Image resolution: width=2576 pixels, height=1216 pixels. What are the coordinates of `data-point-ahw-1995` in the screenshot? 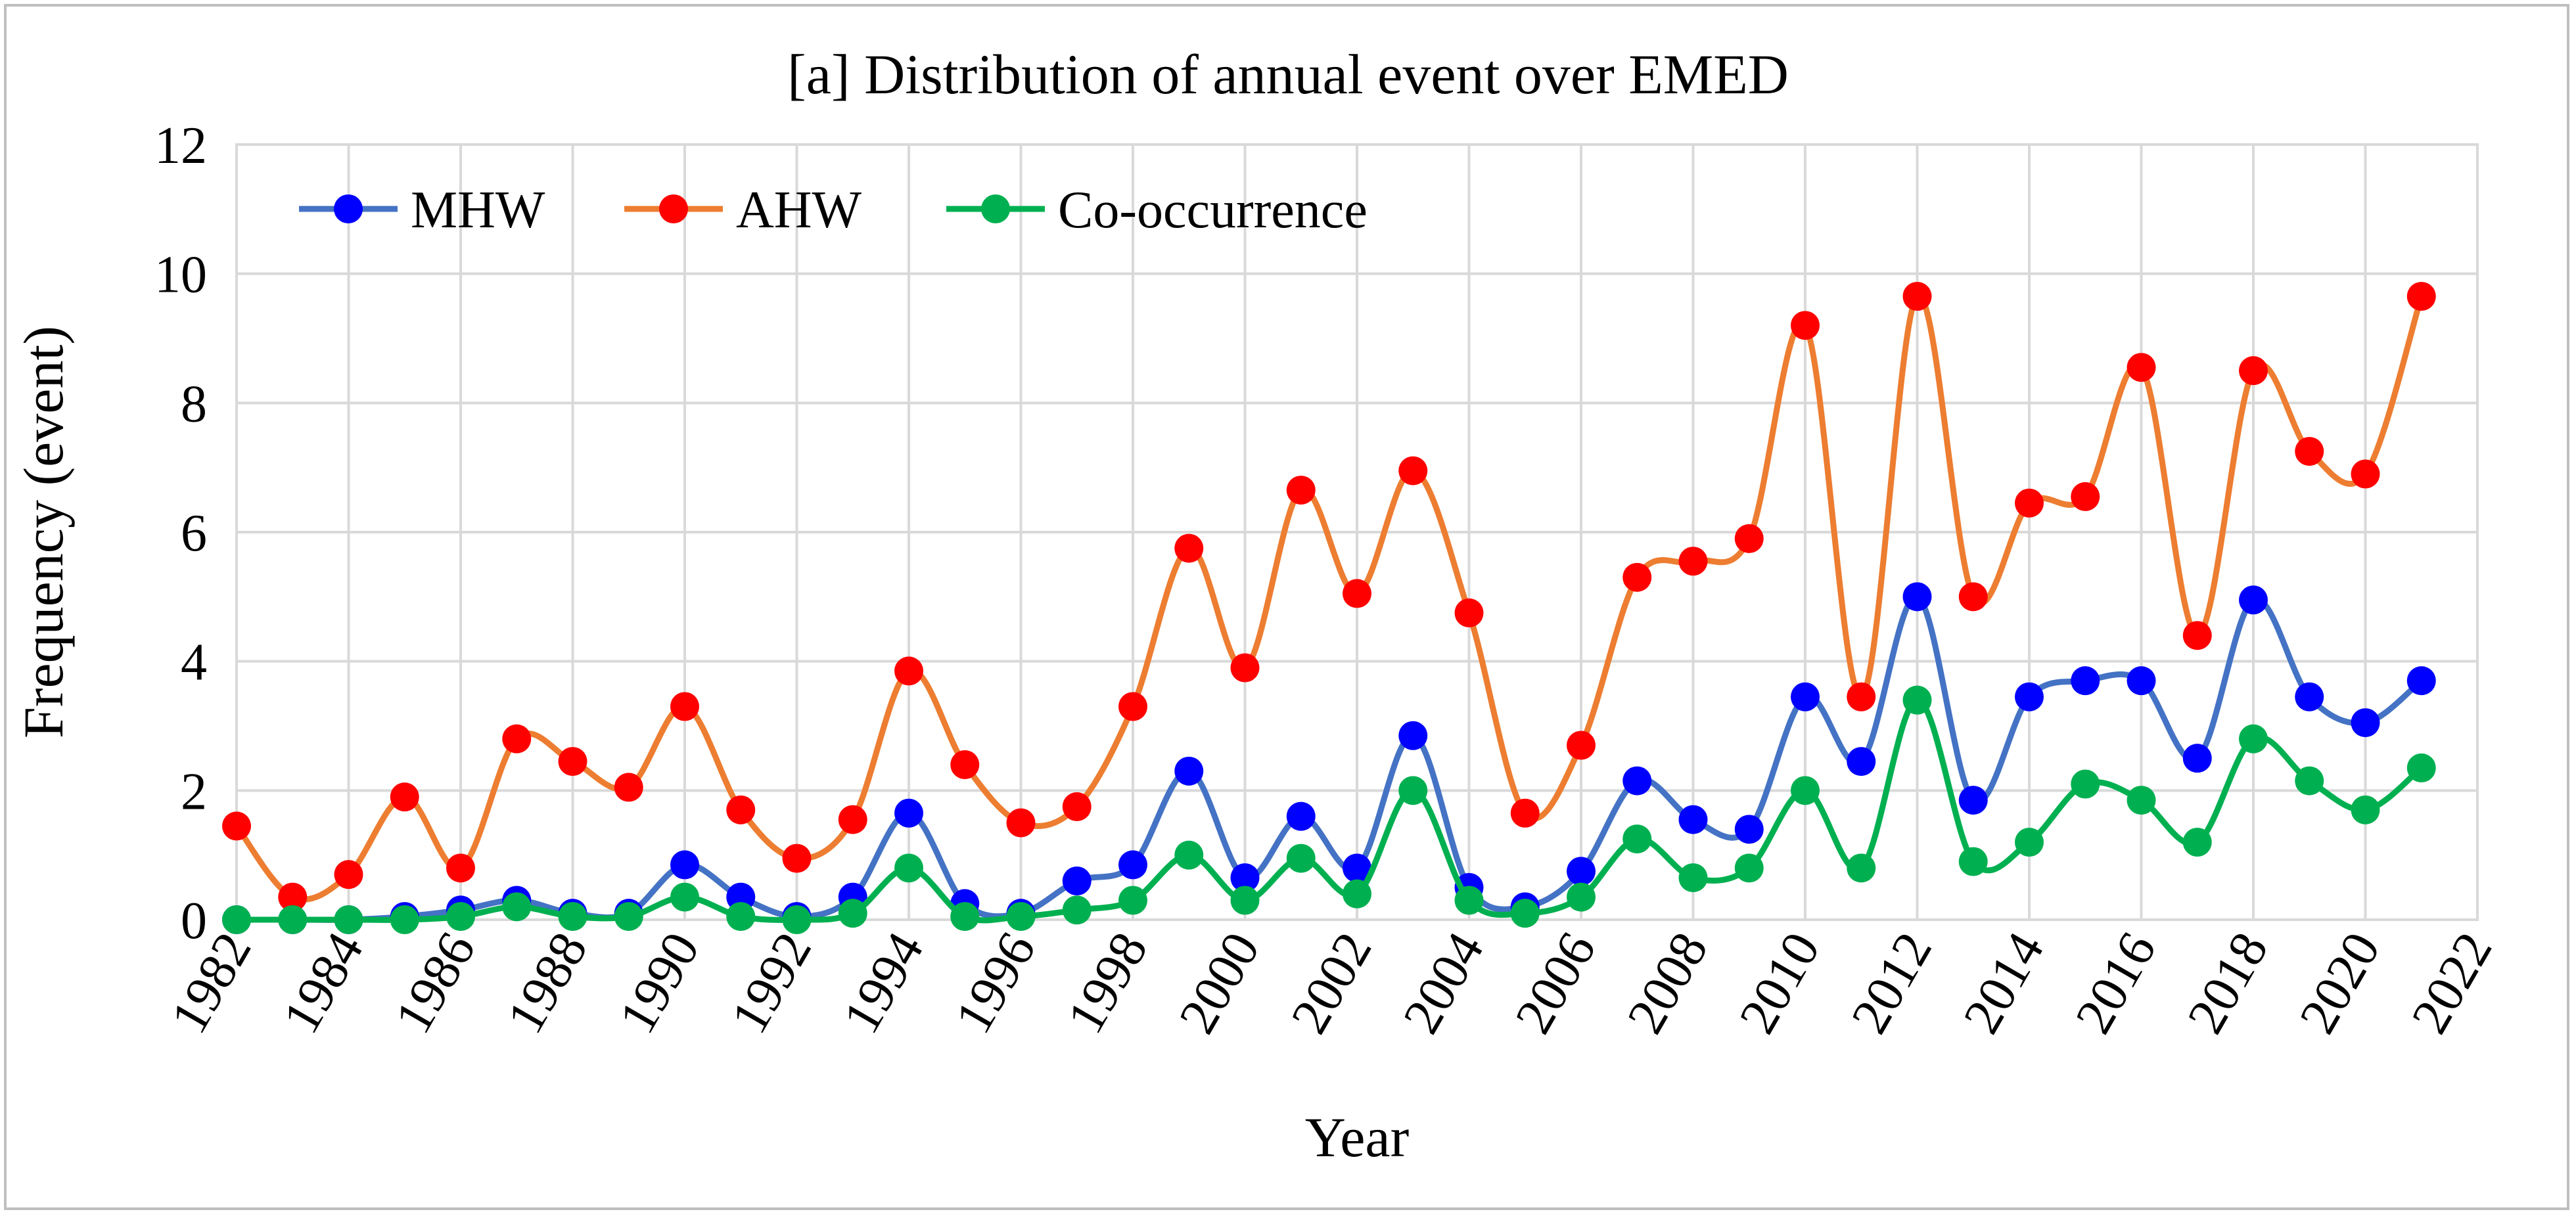 It's located at (965, 764).